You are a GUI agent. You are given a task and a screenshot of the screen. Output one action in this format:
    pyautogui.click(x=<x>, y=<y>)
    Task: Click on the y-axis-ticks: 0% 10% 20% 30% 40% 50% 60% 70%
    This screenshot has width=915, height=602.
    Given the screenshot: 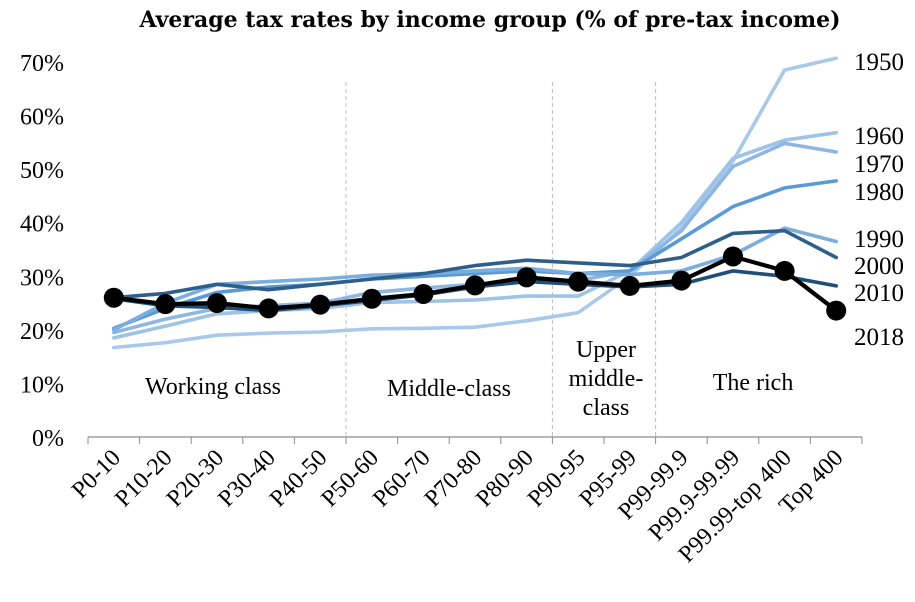 What is the action you would take?
    pyautogui.click(x=42, y=251)
    